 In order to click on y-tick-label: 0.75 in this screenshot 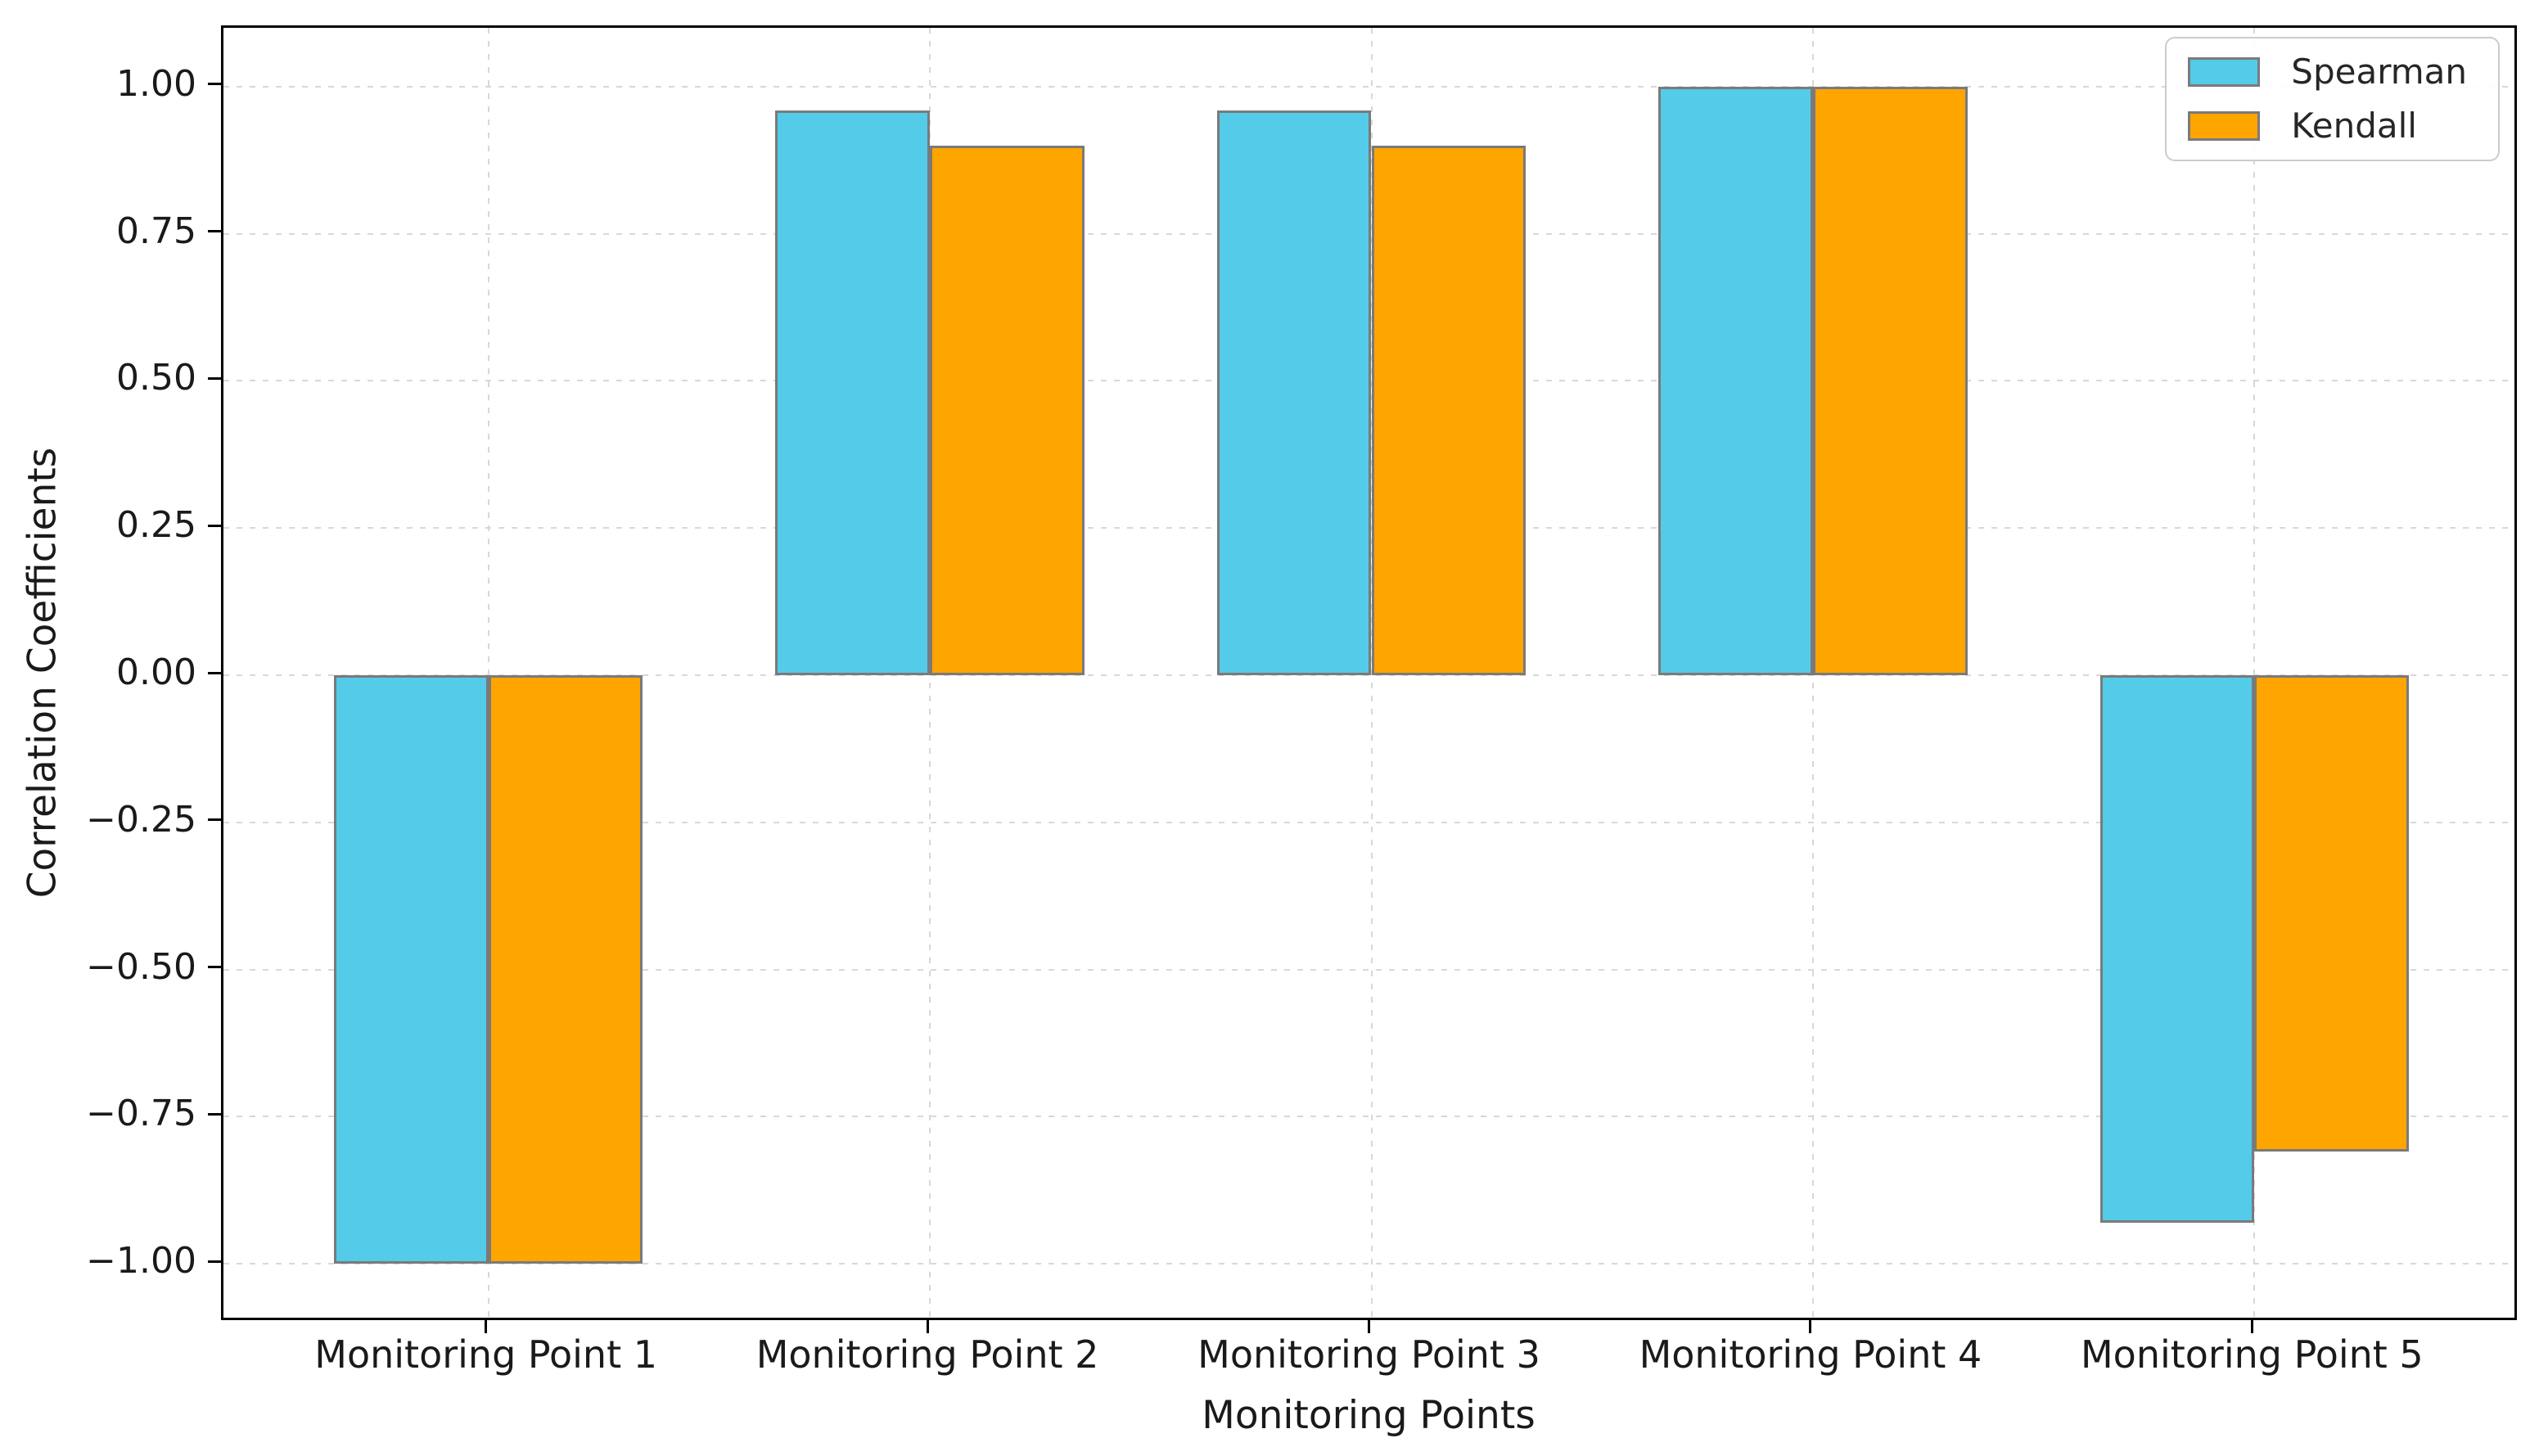, I will do `click(156, 231)`.